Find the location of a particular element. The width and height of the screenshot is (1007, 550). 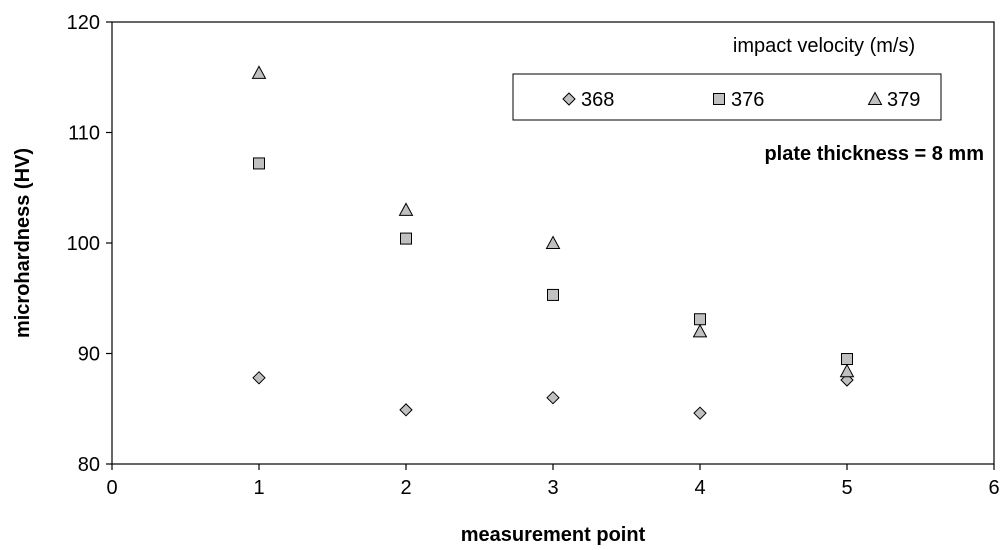

y-axis: 80 90 100 110 120 is located at coordinates (89, 244).